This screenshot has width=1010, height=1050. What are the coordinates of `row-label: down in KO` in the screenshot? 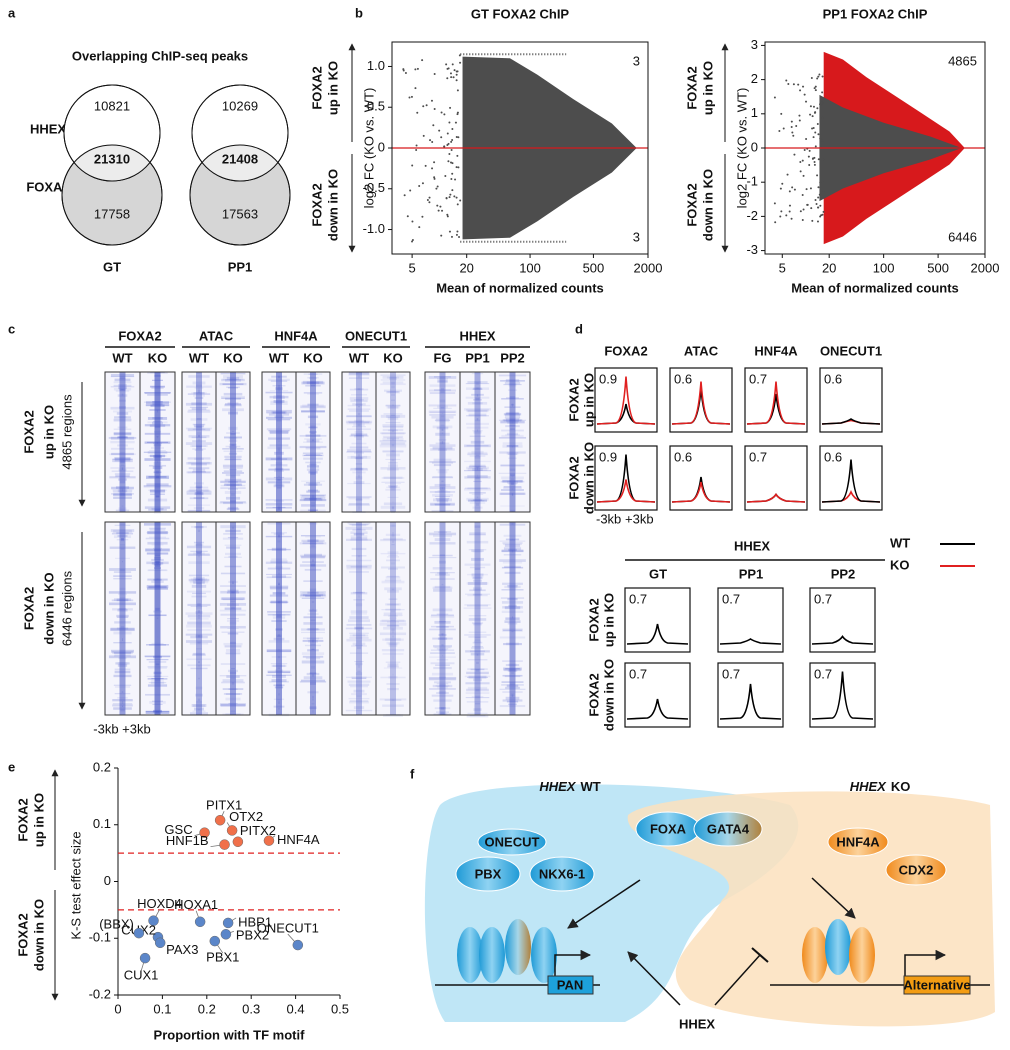 It's located at (588, 478).